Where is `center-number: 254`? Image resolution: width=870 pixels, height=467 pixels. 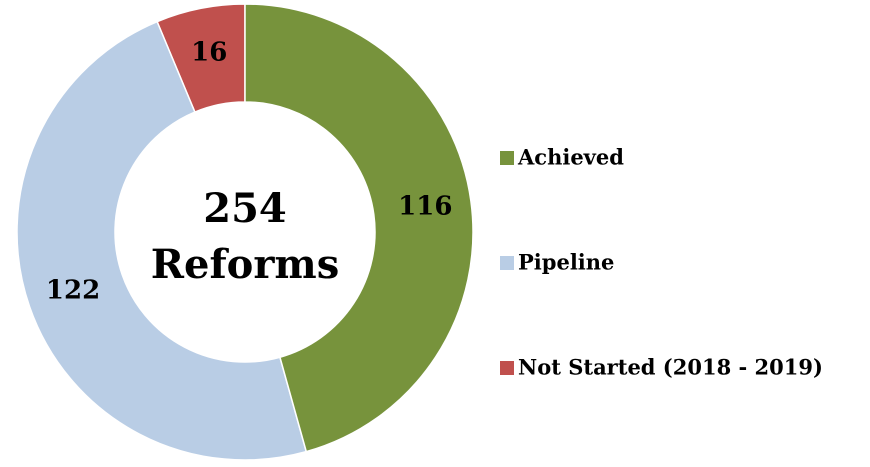 center-number: 254 is located at coordinates (245, 208).